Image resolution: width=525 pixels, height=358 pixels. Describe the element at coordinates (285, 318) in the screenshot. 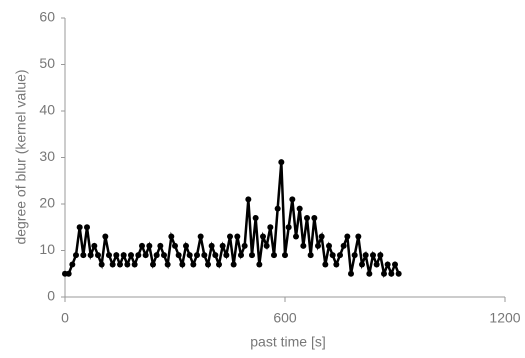

I see `x-tick-label: 600` at that location.